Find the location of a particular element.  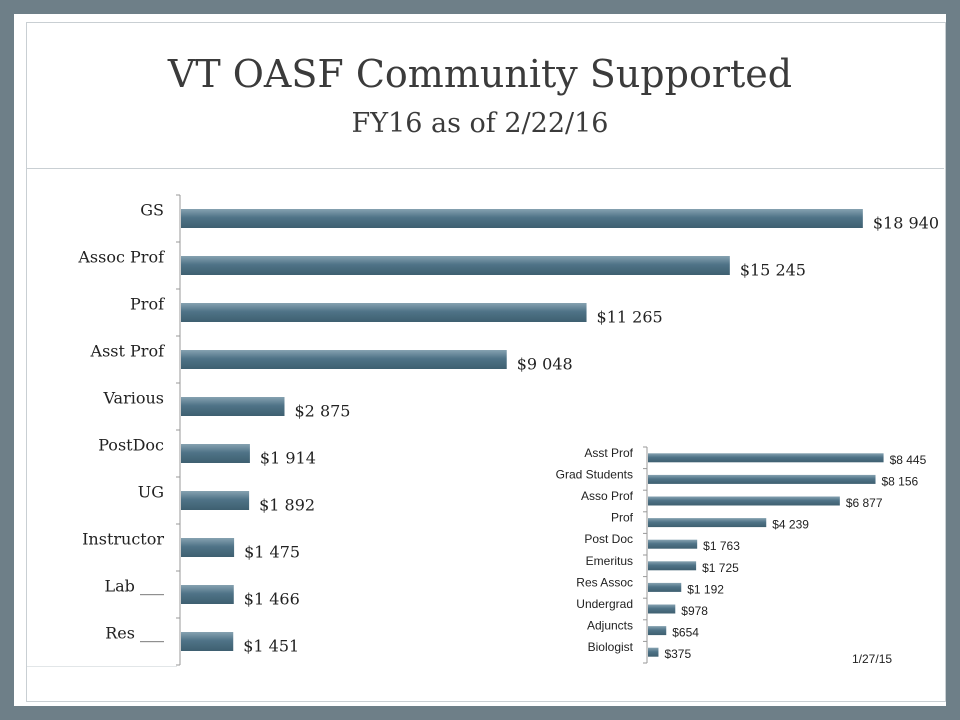

category-label: Various is located at coordinates (133, 398).